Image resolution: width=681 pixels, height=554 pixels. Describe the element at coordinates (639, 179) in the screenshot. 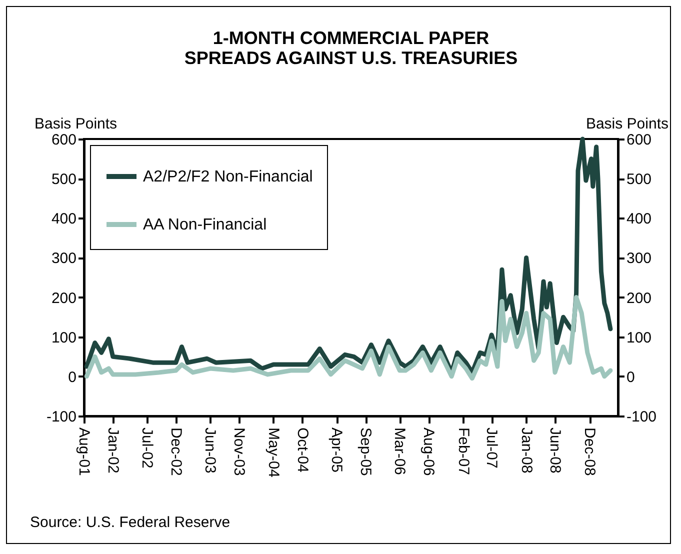

I see `y2-tick-label: 500` at that location.